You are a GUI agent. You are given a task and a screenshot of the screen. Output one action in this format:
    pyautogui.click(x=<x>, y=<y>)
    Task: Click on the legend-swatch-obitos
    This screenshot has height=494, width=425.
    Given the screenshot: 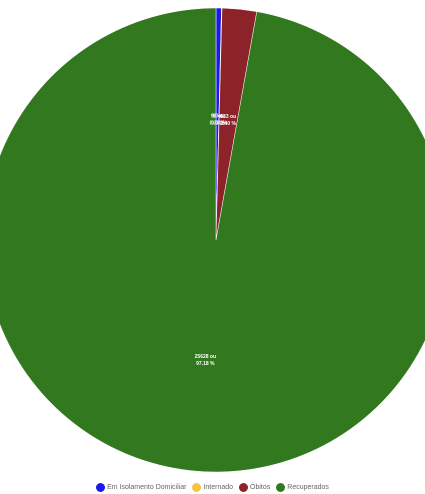 What is the action you would take?
    pyautogui.click(x=244, y=487)
    